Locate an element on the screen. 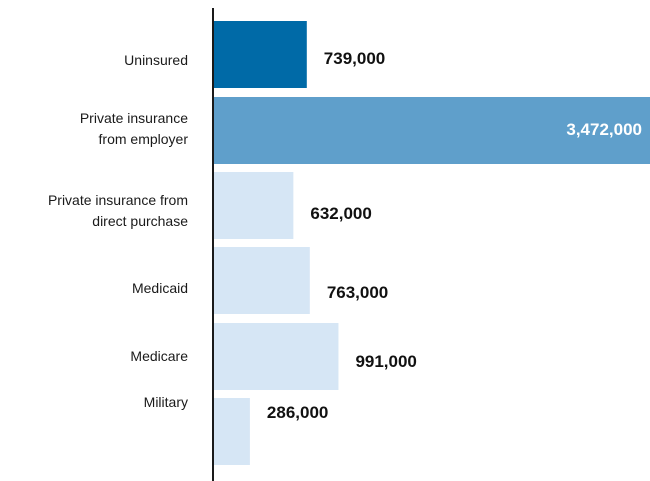 The height and width of the screenshot is (481, 650). category-label: Private insurance from employer is located at coordinates (133, 128).